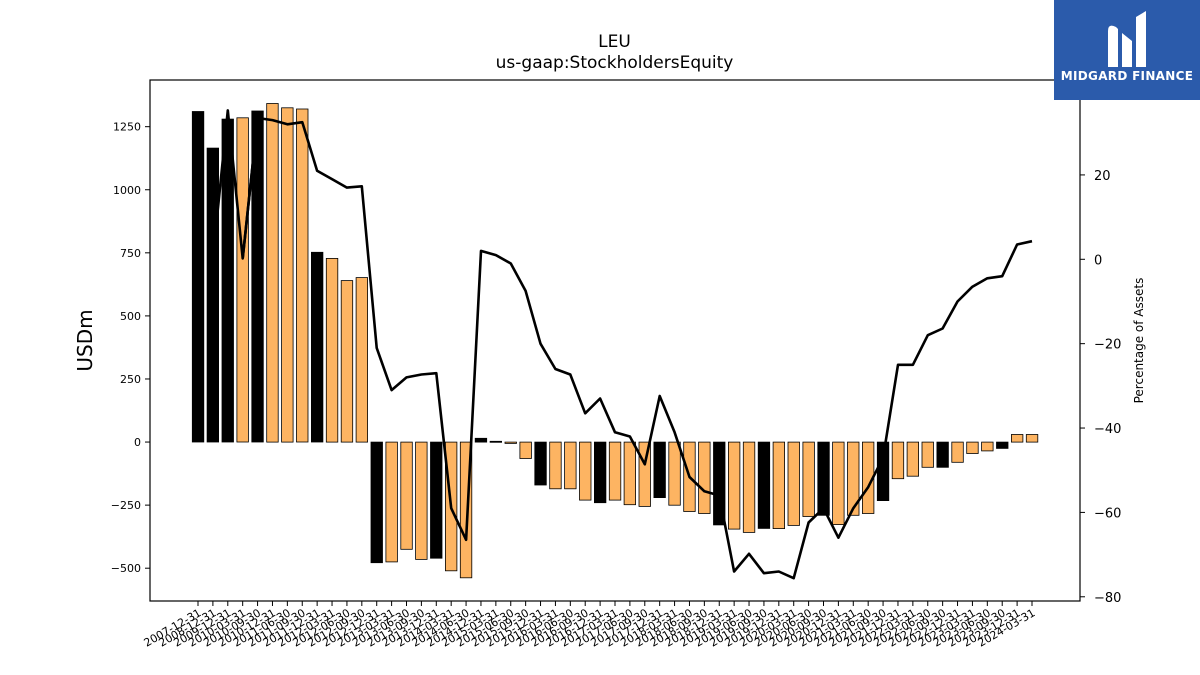  What do you see at coordinates (85, 340) in the screenshot?
I see `y-axis-label: USDm` at bounding box center [85, 340].